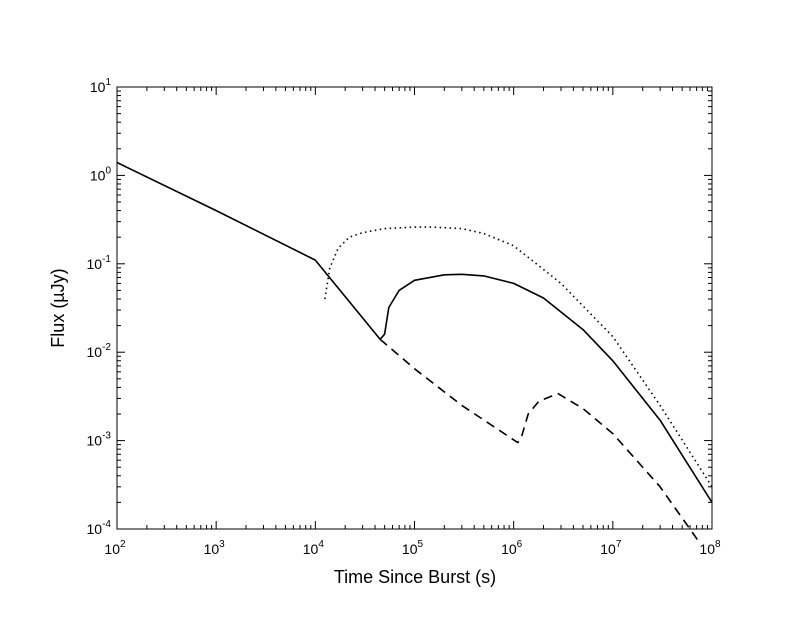 The width and height of the screenshot is (795, 632). What do you see at coordinates (415, 577) in the screenshot?
I see `x-axis-label: Time Since Burst (s)` at bounding box center [415, 577].